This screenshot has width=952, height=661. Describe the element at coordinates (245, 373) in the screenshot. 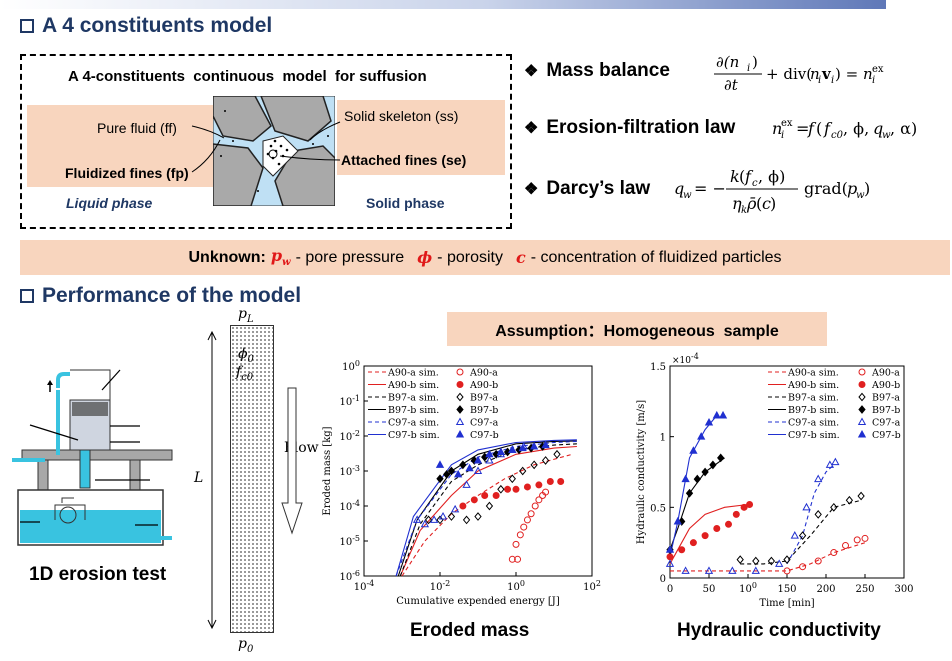

I see `initial-fines-label: fc0` at that location.